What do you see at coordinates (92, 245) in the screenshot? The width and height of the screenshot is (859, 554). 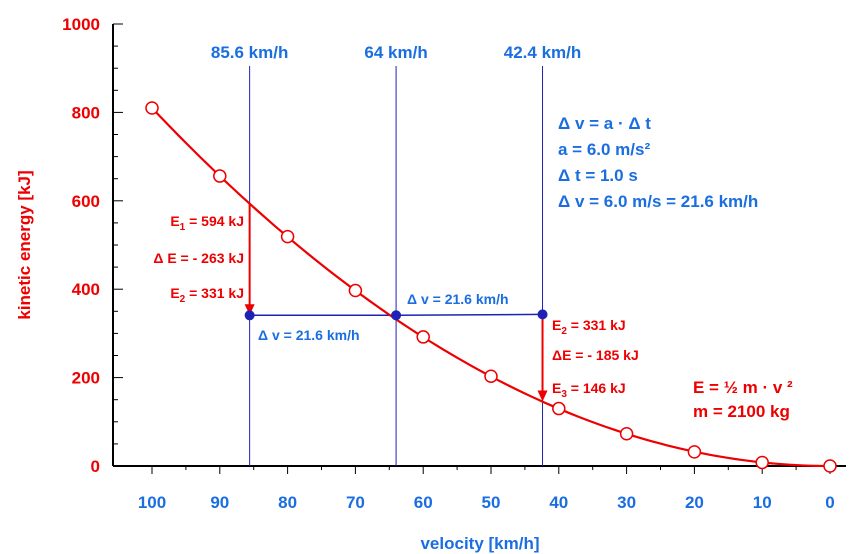 I see `y-ticks: 0 200 400 600 800 1000` at bounding box center [92, 245].